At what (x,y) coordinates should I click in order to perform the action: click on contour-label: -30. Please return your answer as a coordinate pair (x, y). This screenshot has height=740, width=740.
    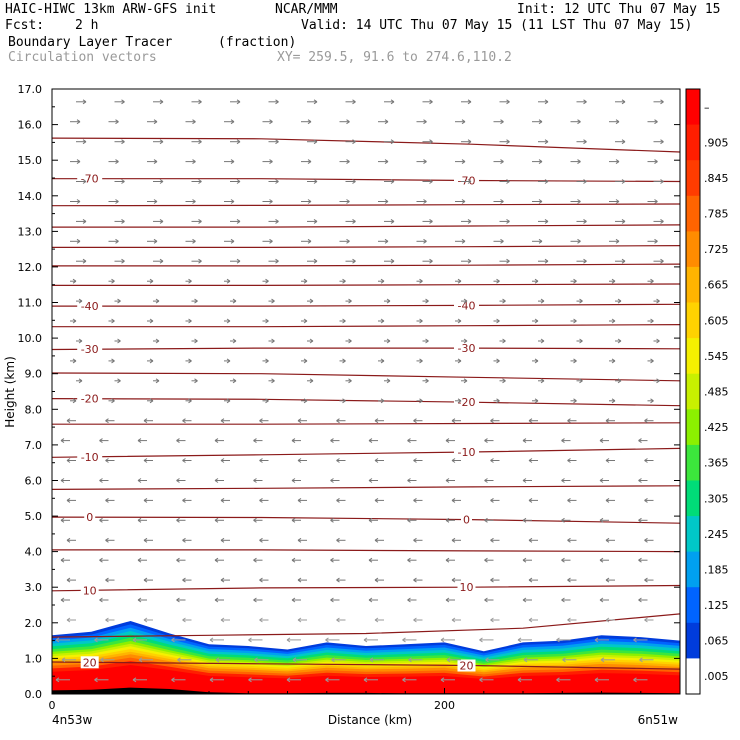
    Looking at the image, I should click on (467, 348).